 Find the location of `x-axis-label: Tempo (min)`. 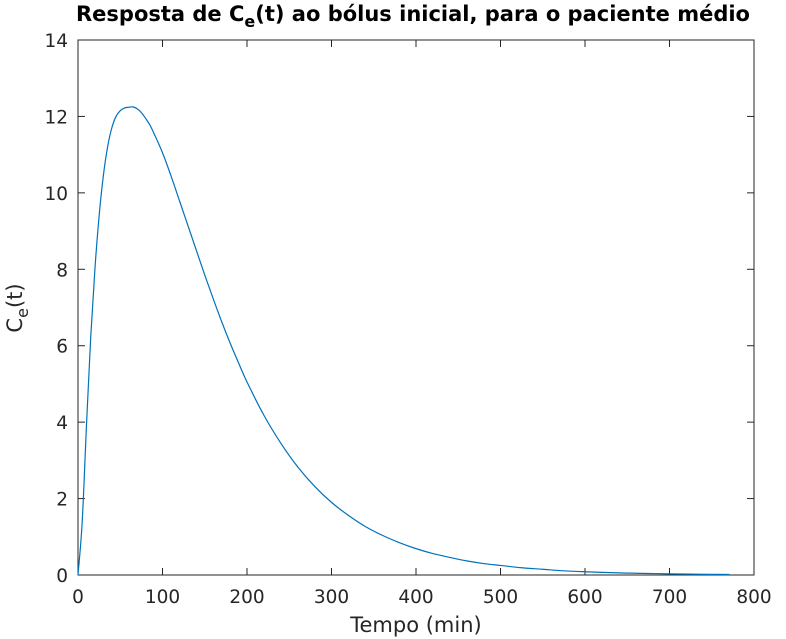

x-axis-label: Tempo (min) is located at coordinates (415, 625).